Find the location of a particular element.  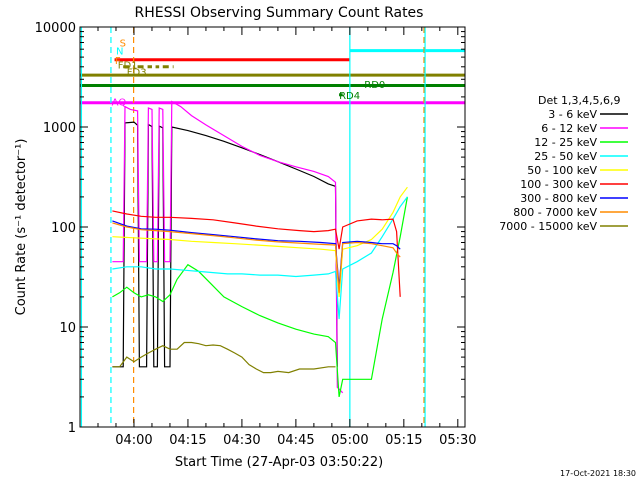

x-tick-label: 04:30 is located at coordinates (241, 440).